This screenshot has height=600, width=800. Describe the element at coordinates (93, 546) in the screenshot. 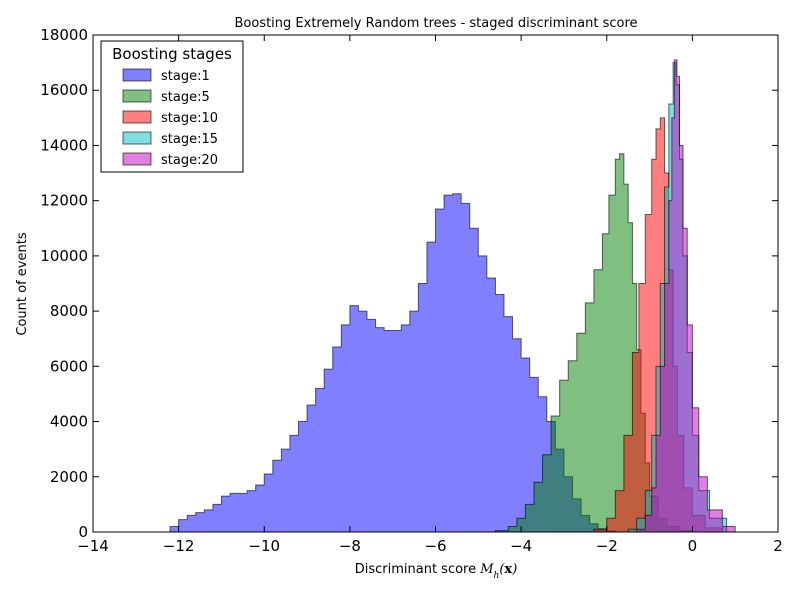

I see `x-tick-label: −14` at that location.